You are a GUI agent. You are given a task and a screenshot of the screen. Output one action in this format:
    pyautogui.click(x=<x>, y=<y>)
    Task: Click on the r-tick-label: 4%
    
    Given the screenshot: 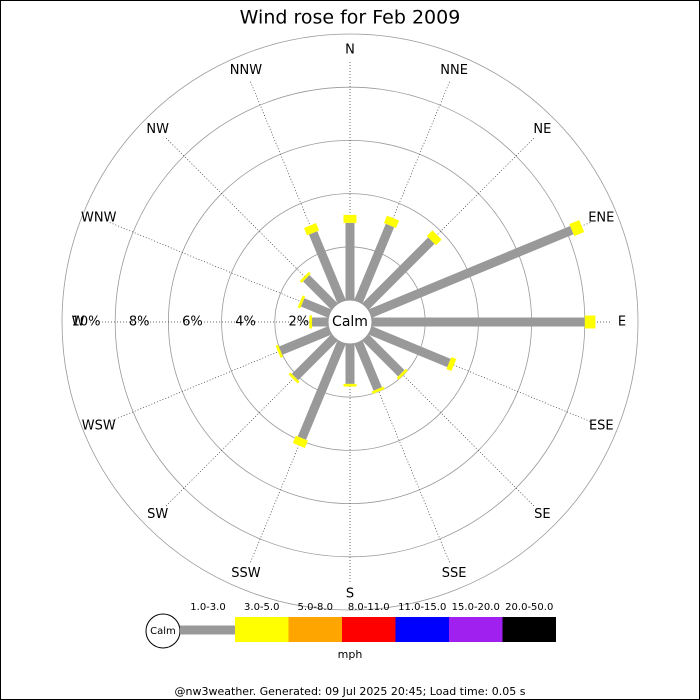 What is the action you would take?
    pyautogui.click(x=245, y=322)
    